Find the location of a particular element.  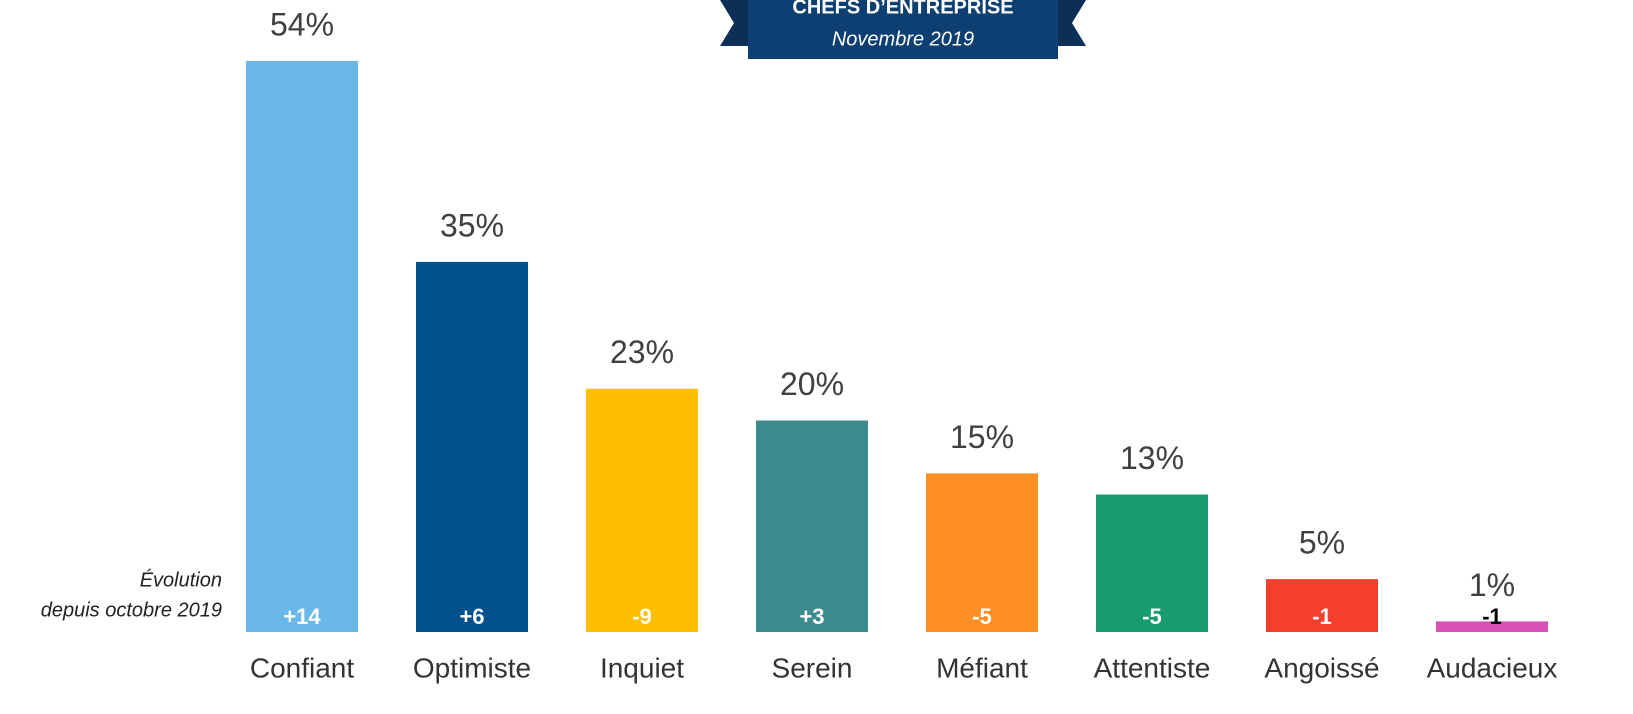

banner-subtitle: Novembre 2019 is located at coordinates (903, 39).